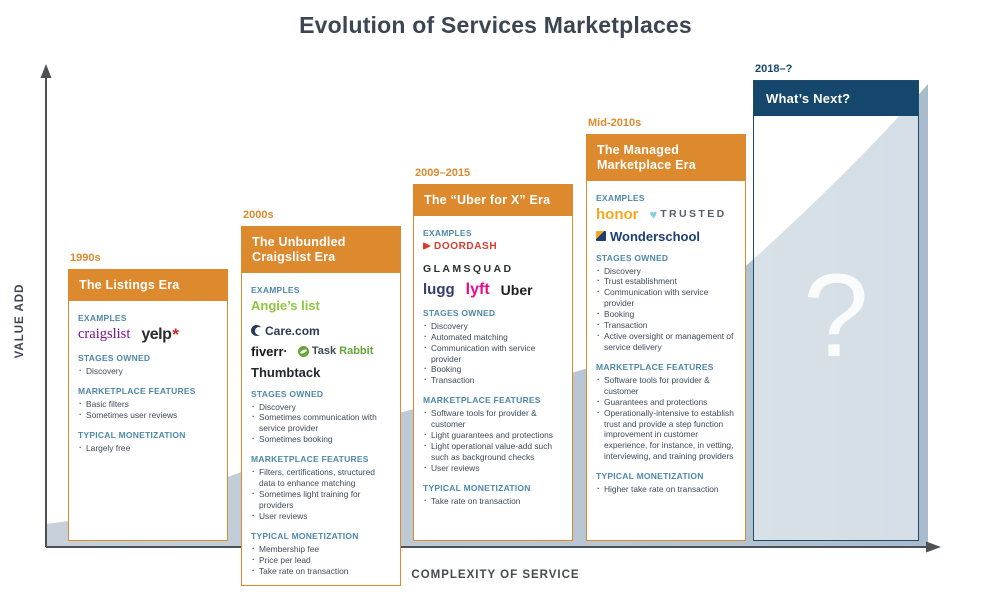 This screenshot has width=991, height=601. Describe the element at coordinates (148, 371) in the screenshot. I see `stages-list: Discovery` at that location.